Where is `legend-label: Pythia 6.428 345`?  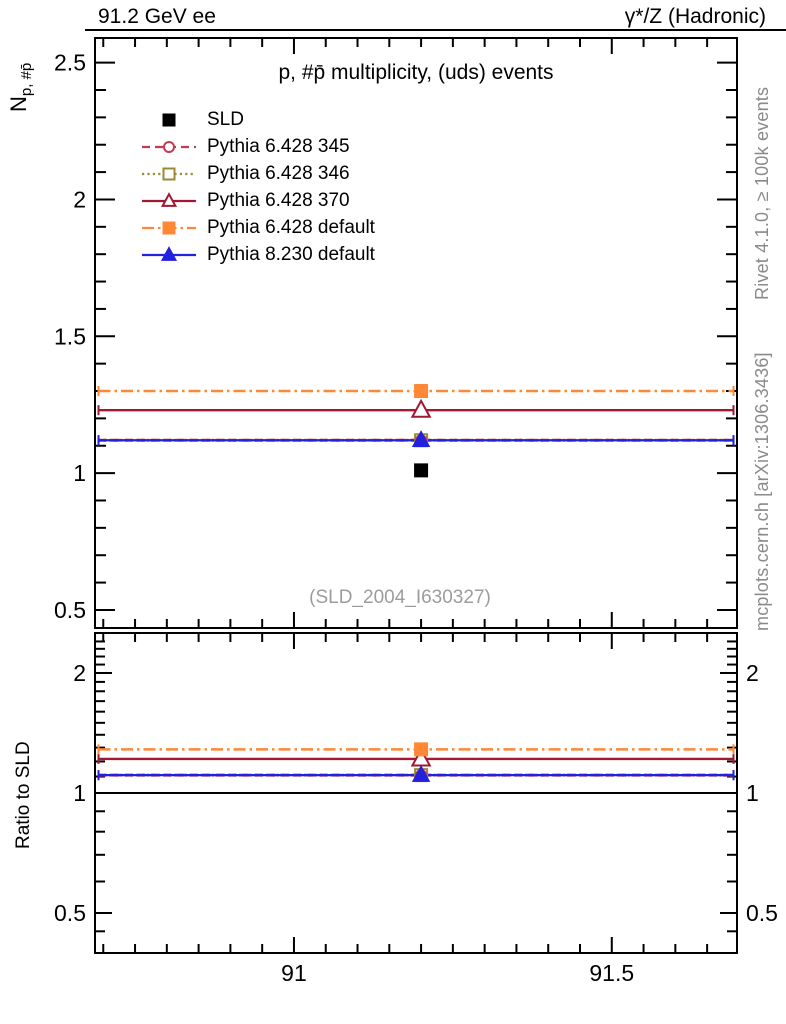
legend-label: Pythia 6.428 345 is located at coordinates (278, 146).